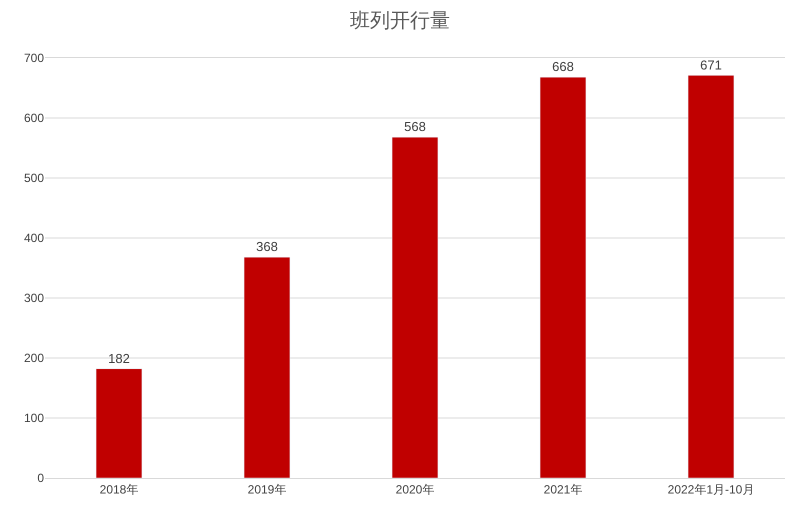  Describe the element at coordinates (267, 489) in the screenshot. I see `x-tick-label: 2019年` at that location.